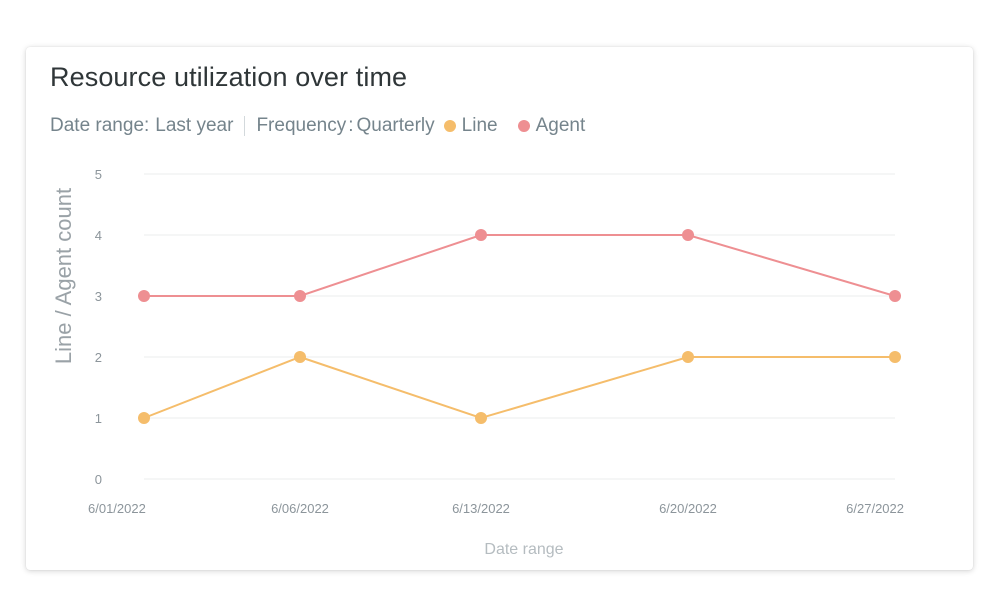  I want to click on legend-line-marker-icon, so click(449, 126).